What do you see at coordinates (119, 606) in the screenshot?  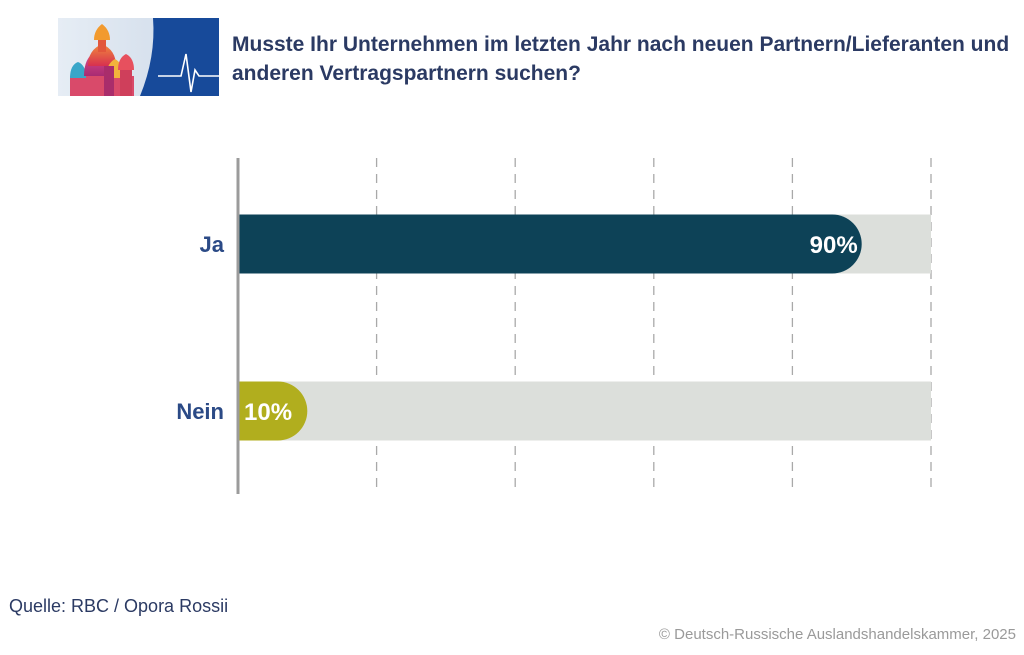 I see `source-note: Quelle: RBC / Opora Rossii` at bounding box center [119, 606].